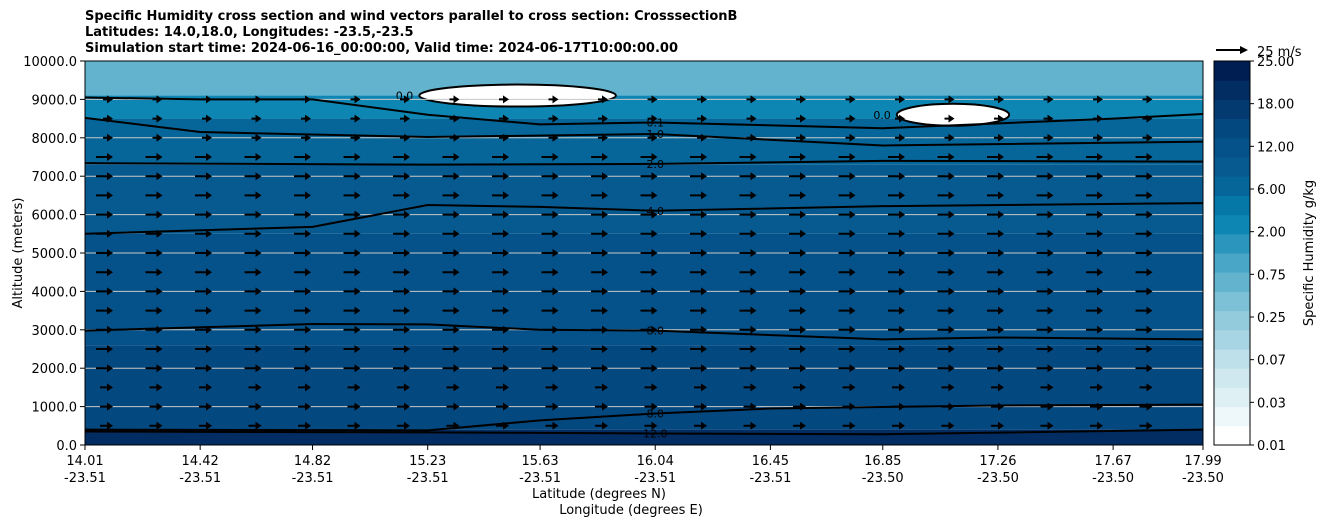 The image size is (1326, 526). What do you see at coordinates (1113, 478) in the screenshot?
I see `x-tick-label-lon-9: -23.50` at bounding box center [1113, 478].